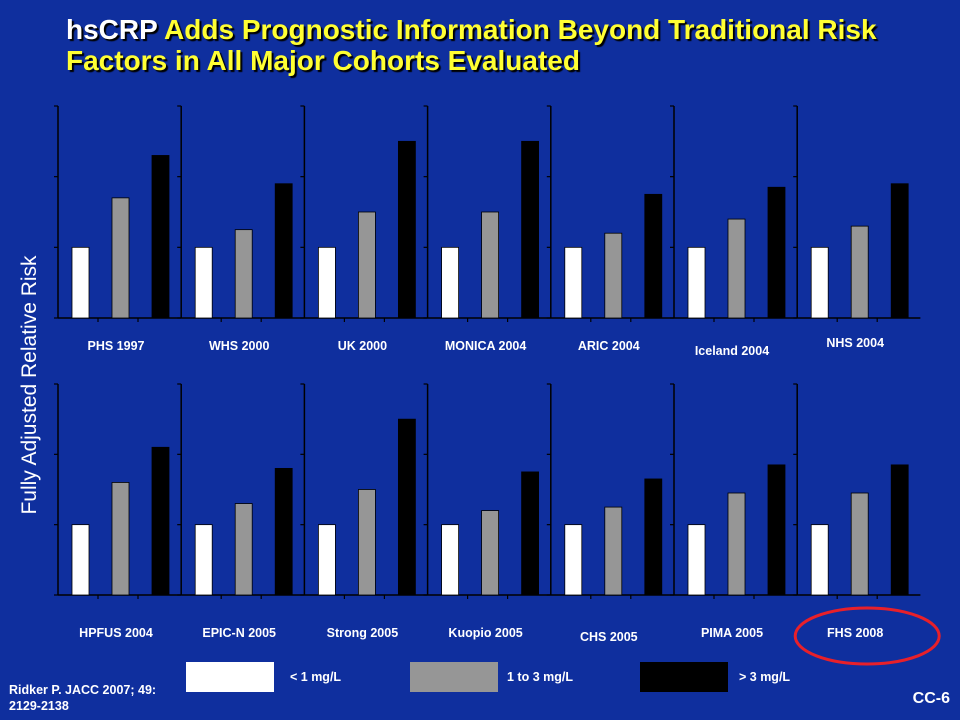 The width and height of the screenshot is (960, 720). I want to click on panel-epic-n-2005: EPIC-N 2005, so click(241, 511).